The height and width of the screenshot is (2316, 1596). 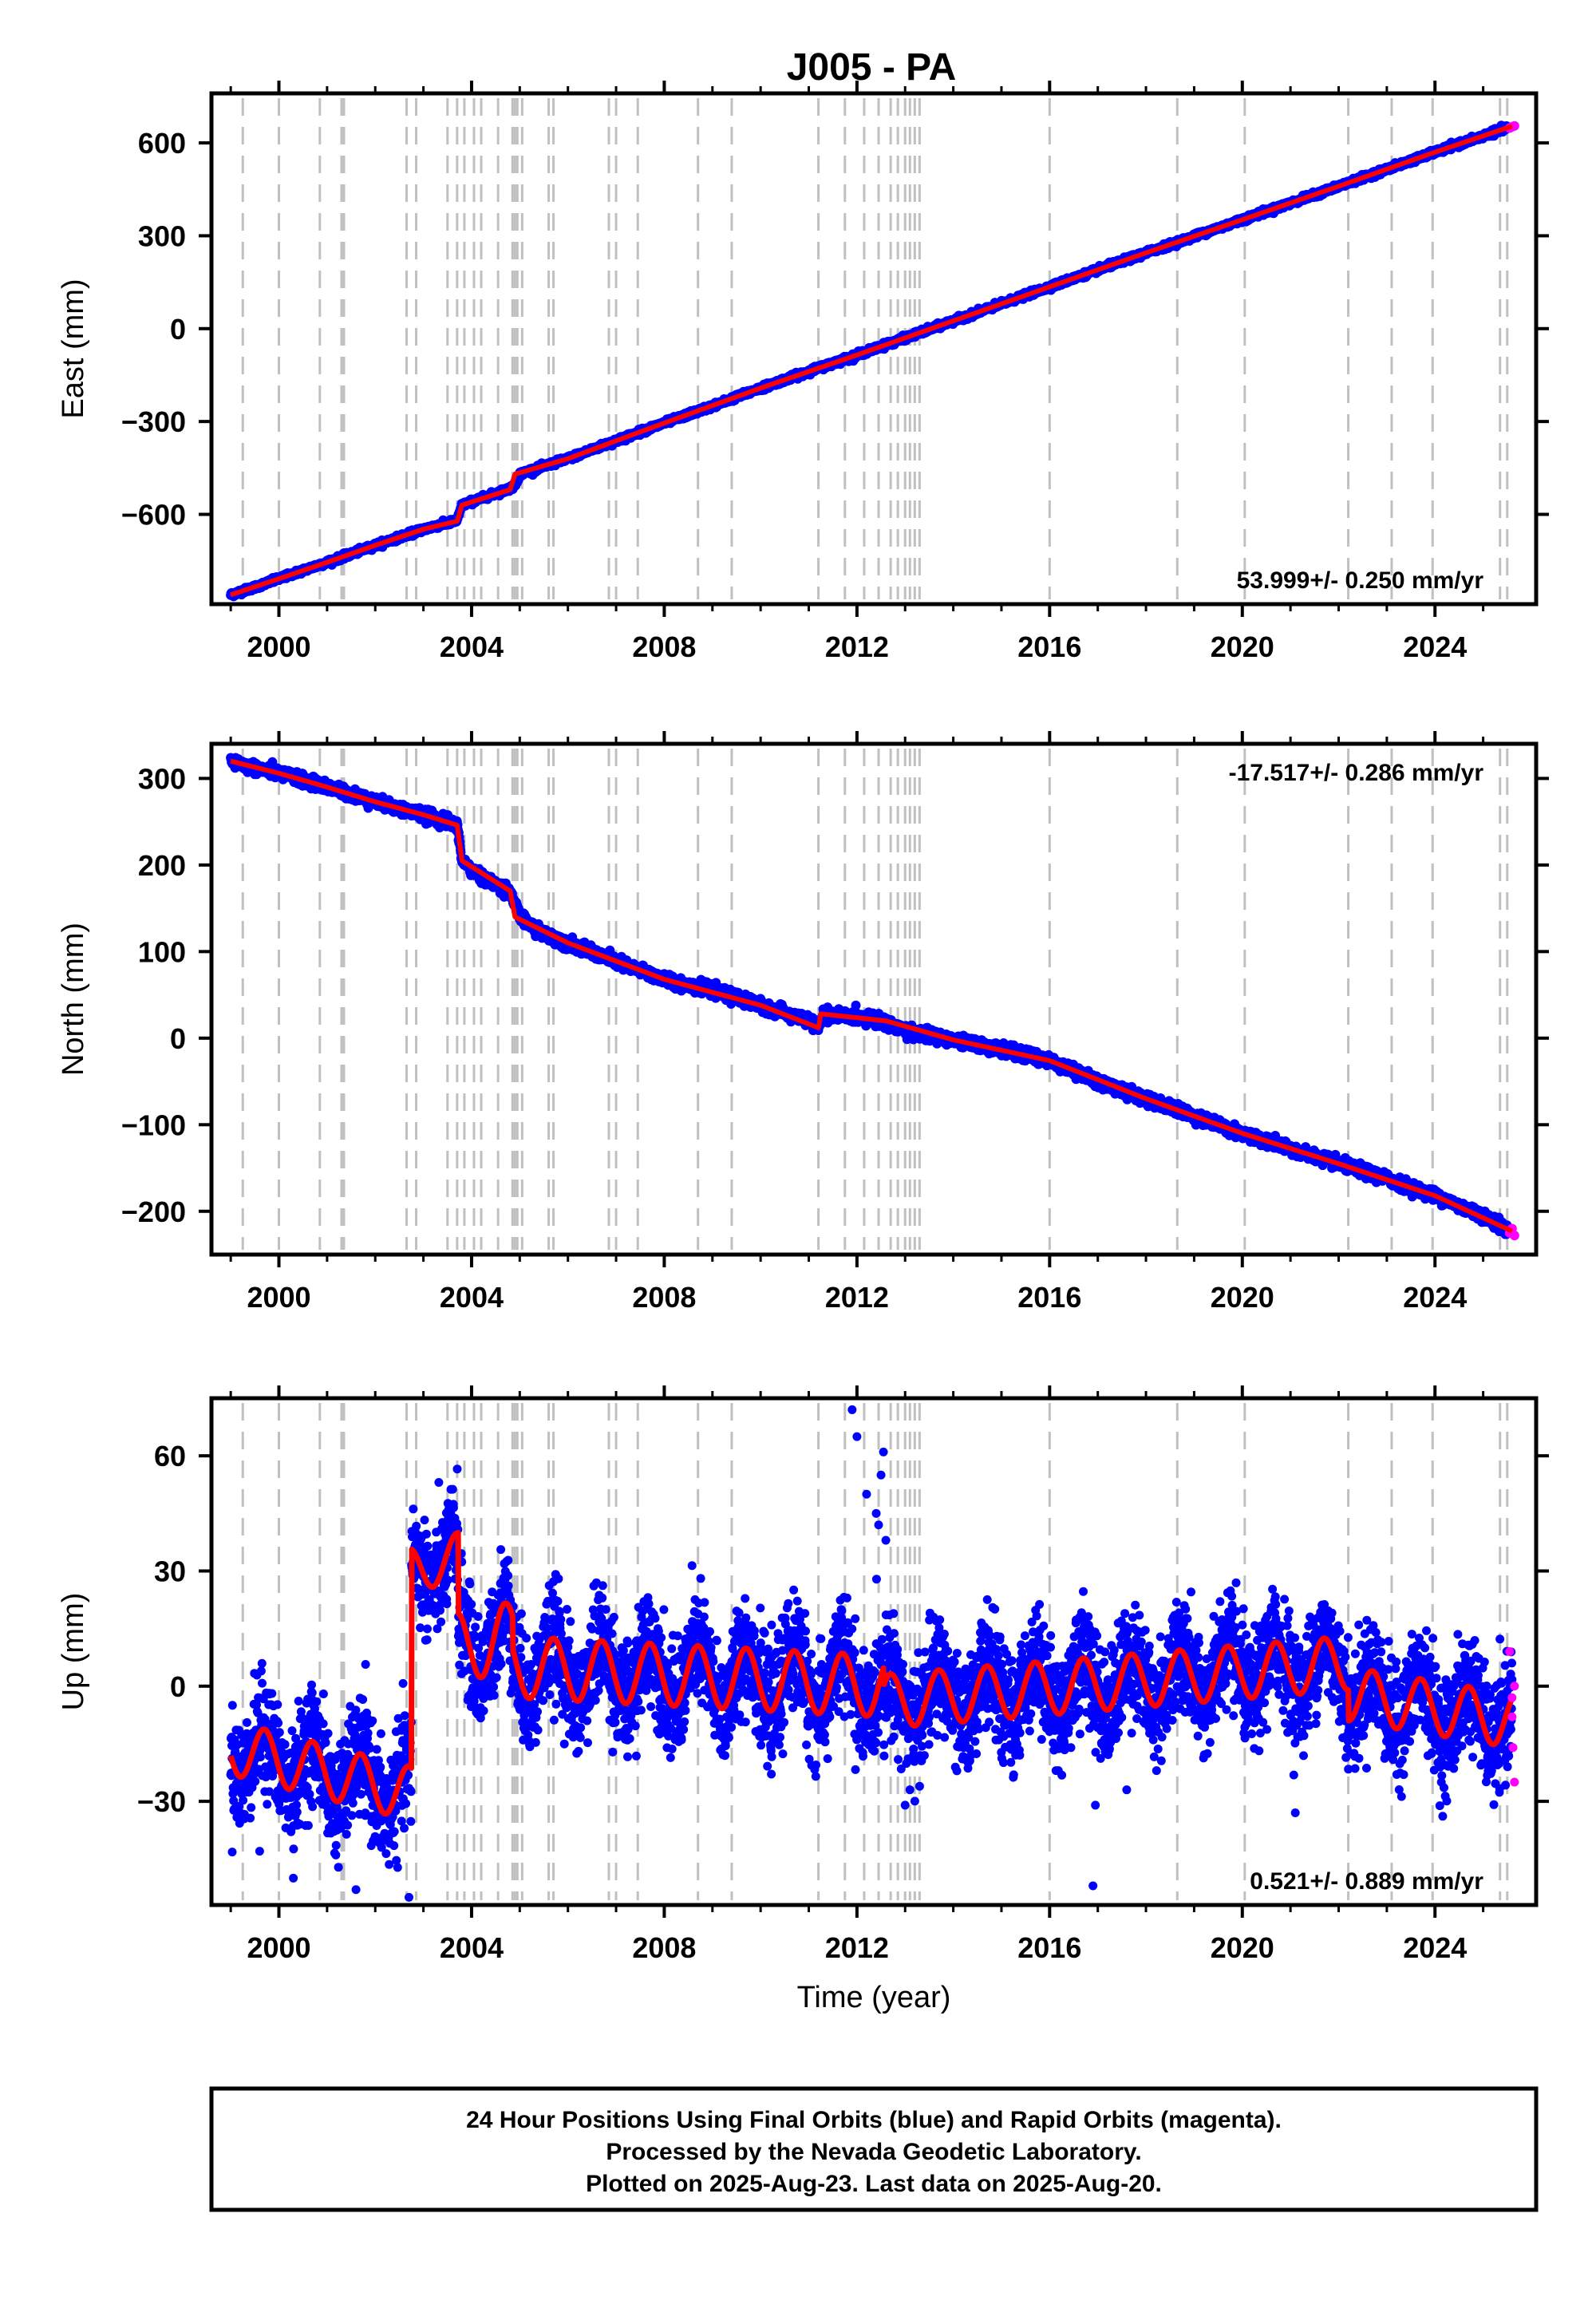 What do you see at coordinates (162, 143) in the screenshot?
I see `y-tick-label: 600` at bounding box center [162, 143].